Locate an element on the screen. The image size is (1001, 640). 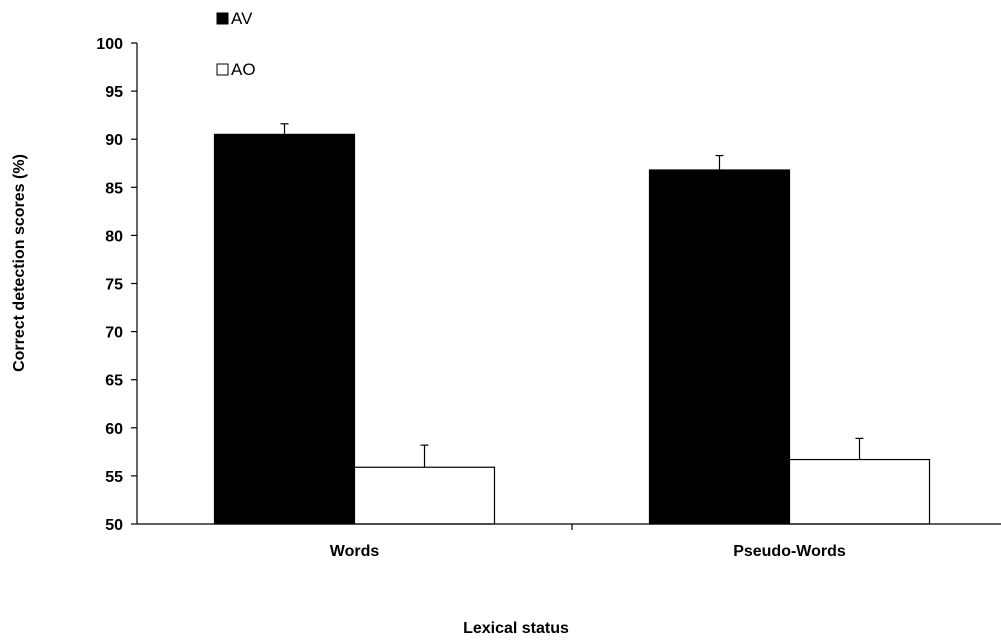
bar-av-pseudo-words is located at coordinates (719, 347).